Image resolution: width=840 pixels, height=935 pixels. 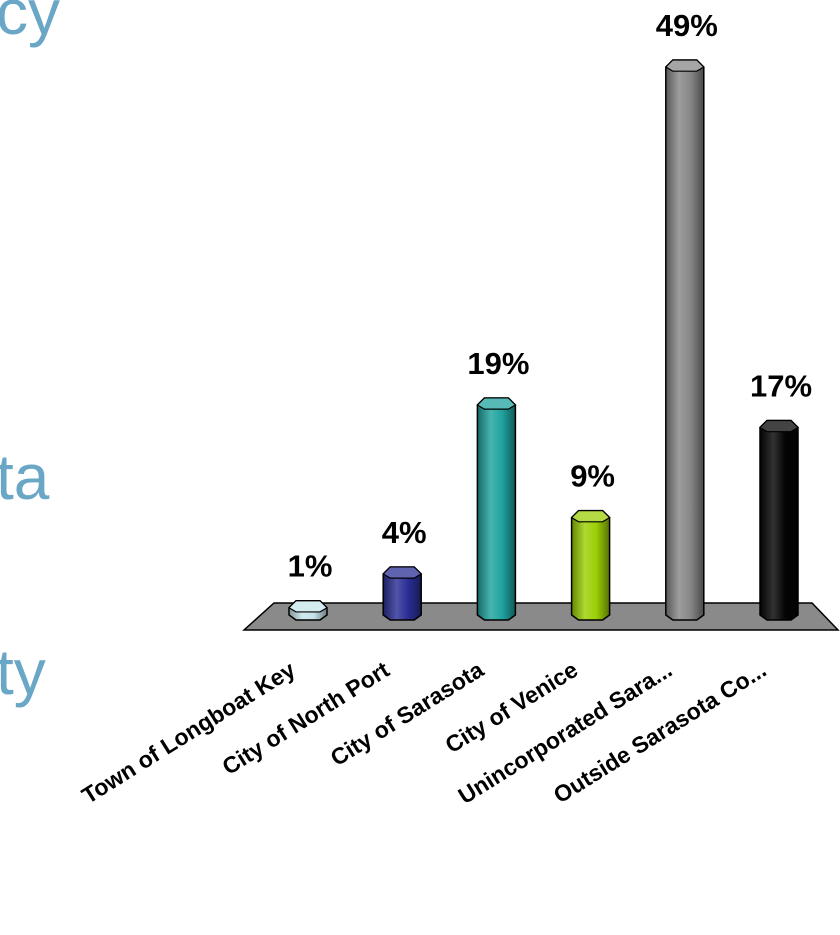 I want to click on data-label-3: 19%, so click(x=498, y=363).